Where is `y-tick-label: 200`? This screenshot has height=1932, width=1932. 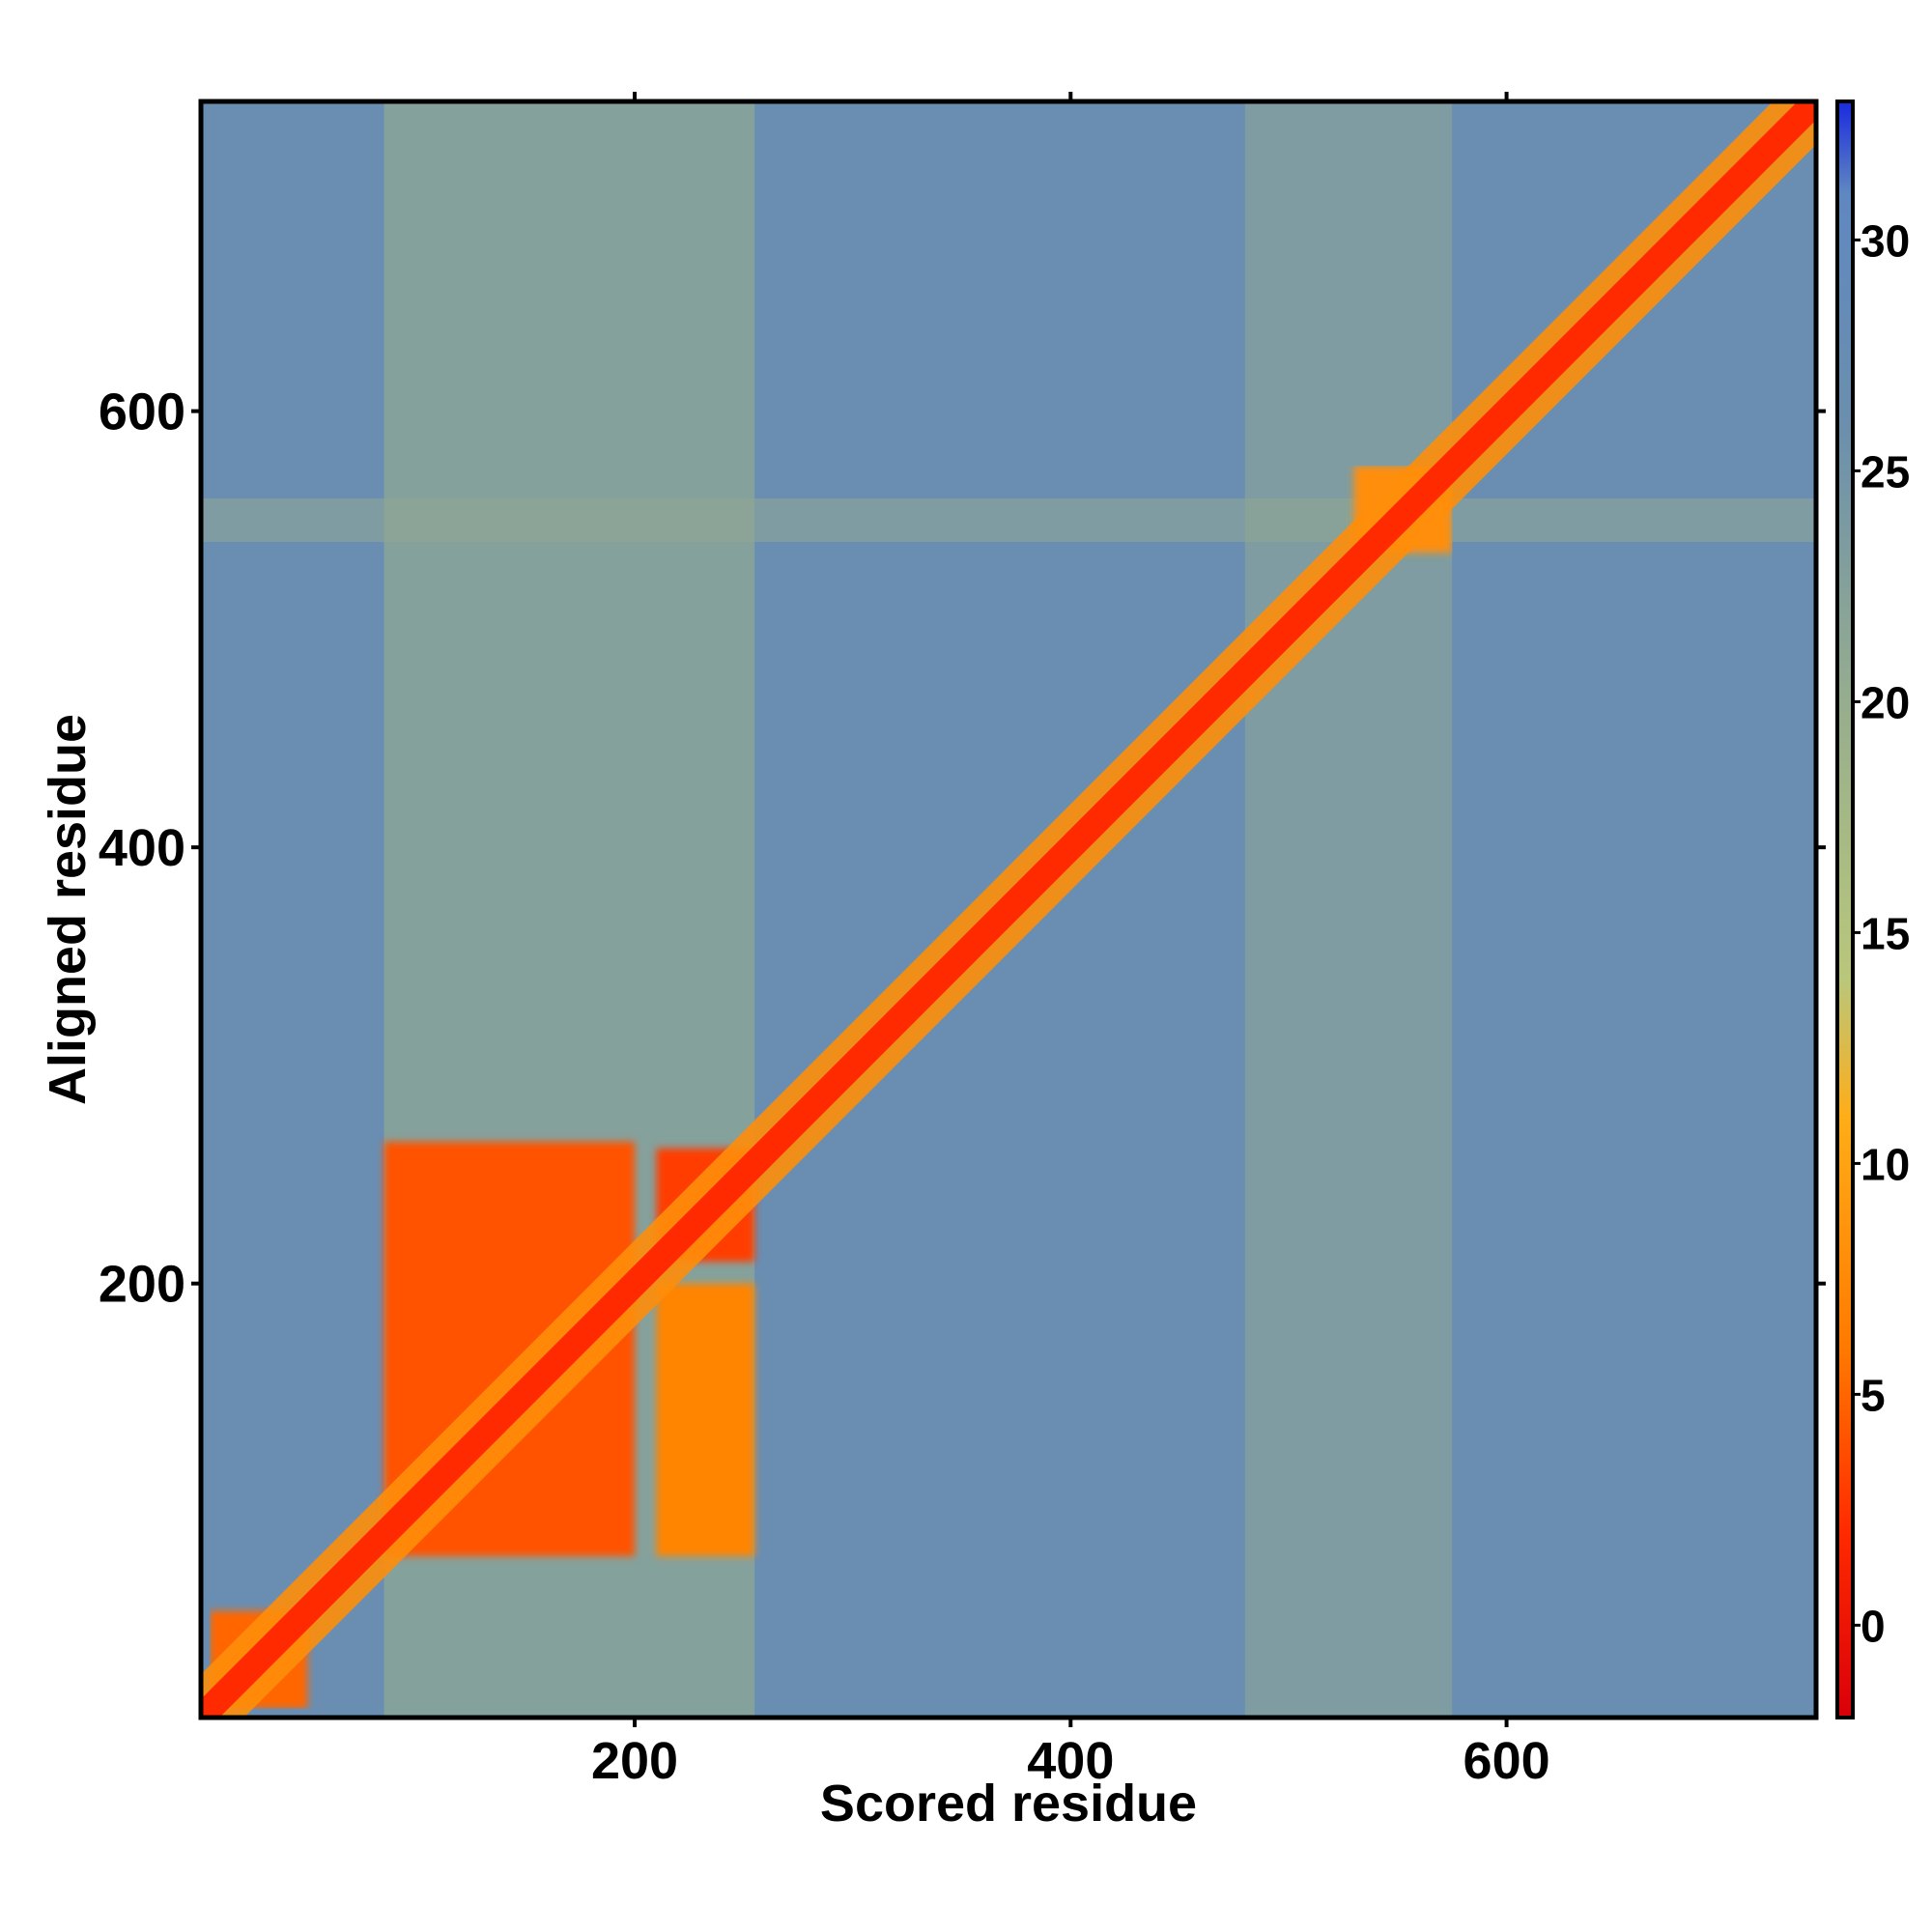 y-tick-label: 200 is located at coordinates (142, 1285).